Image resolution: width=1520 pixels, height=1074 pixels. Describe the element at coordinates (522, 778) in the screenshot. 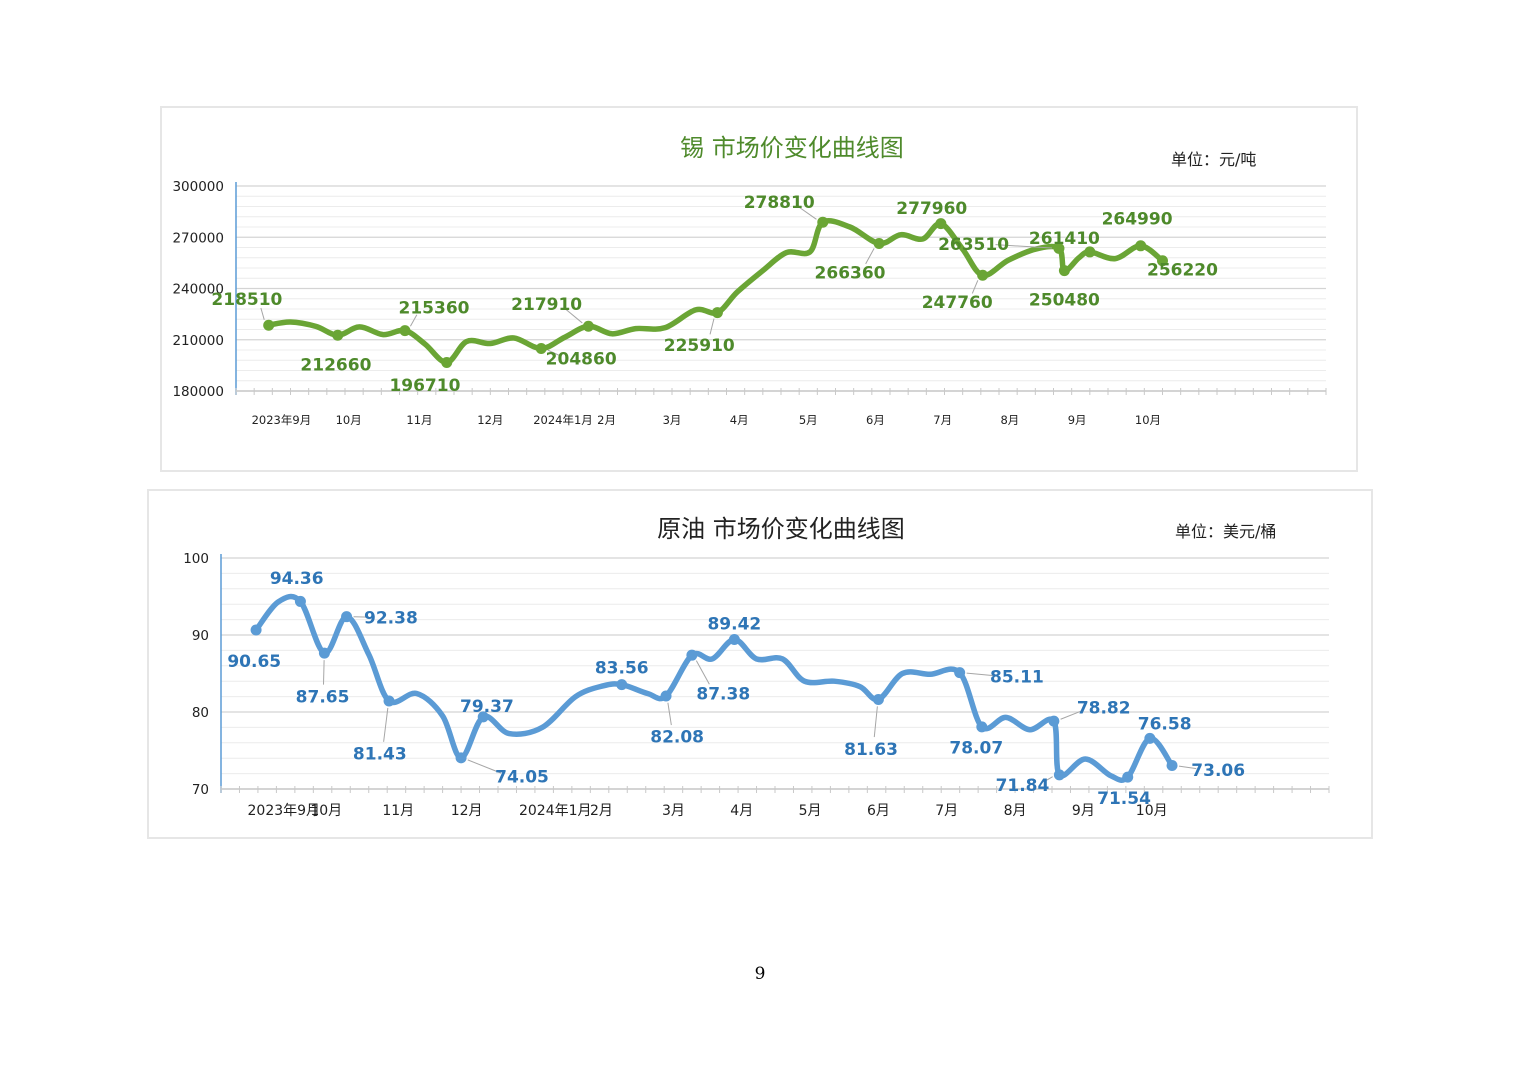

I see `oil-data-label: 74.05` at that location.